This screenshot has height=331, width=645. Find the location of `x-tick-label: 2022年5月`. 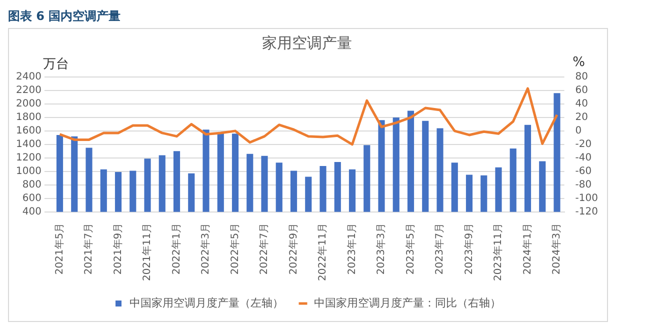

x-tick-label: 2022年5月 is located at coordinates (234, 248).